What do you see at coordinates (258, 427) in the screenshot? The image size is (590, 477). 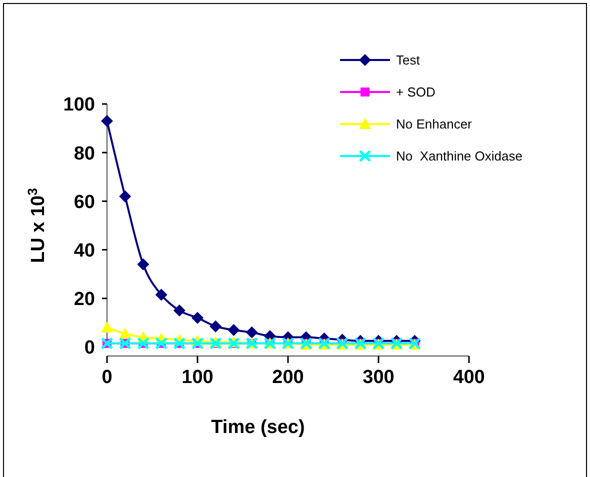 I see `x-axis-title: Time (sec)` at bounding box center [258, 427].